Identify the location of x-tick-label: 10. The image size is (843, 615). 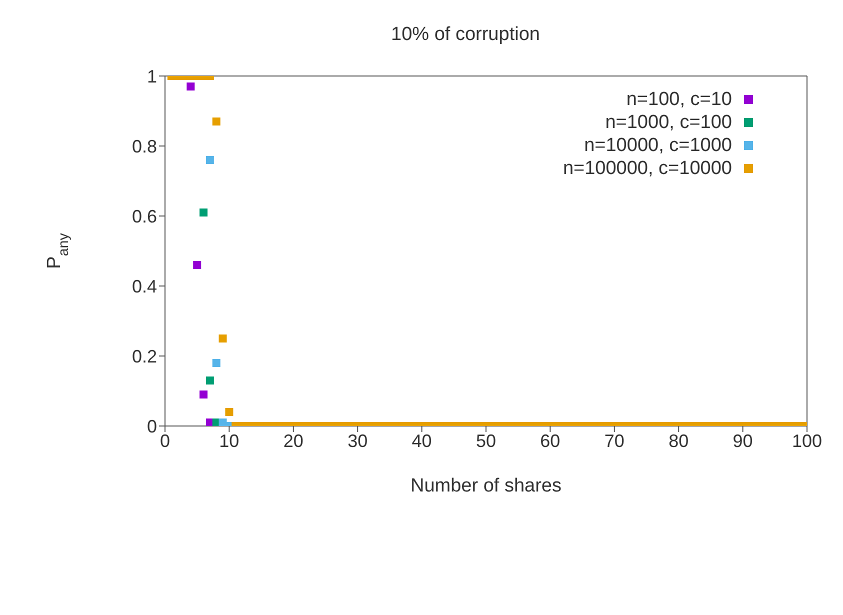
(229, 440).